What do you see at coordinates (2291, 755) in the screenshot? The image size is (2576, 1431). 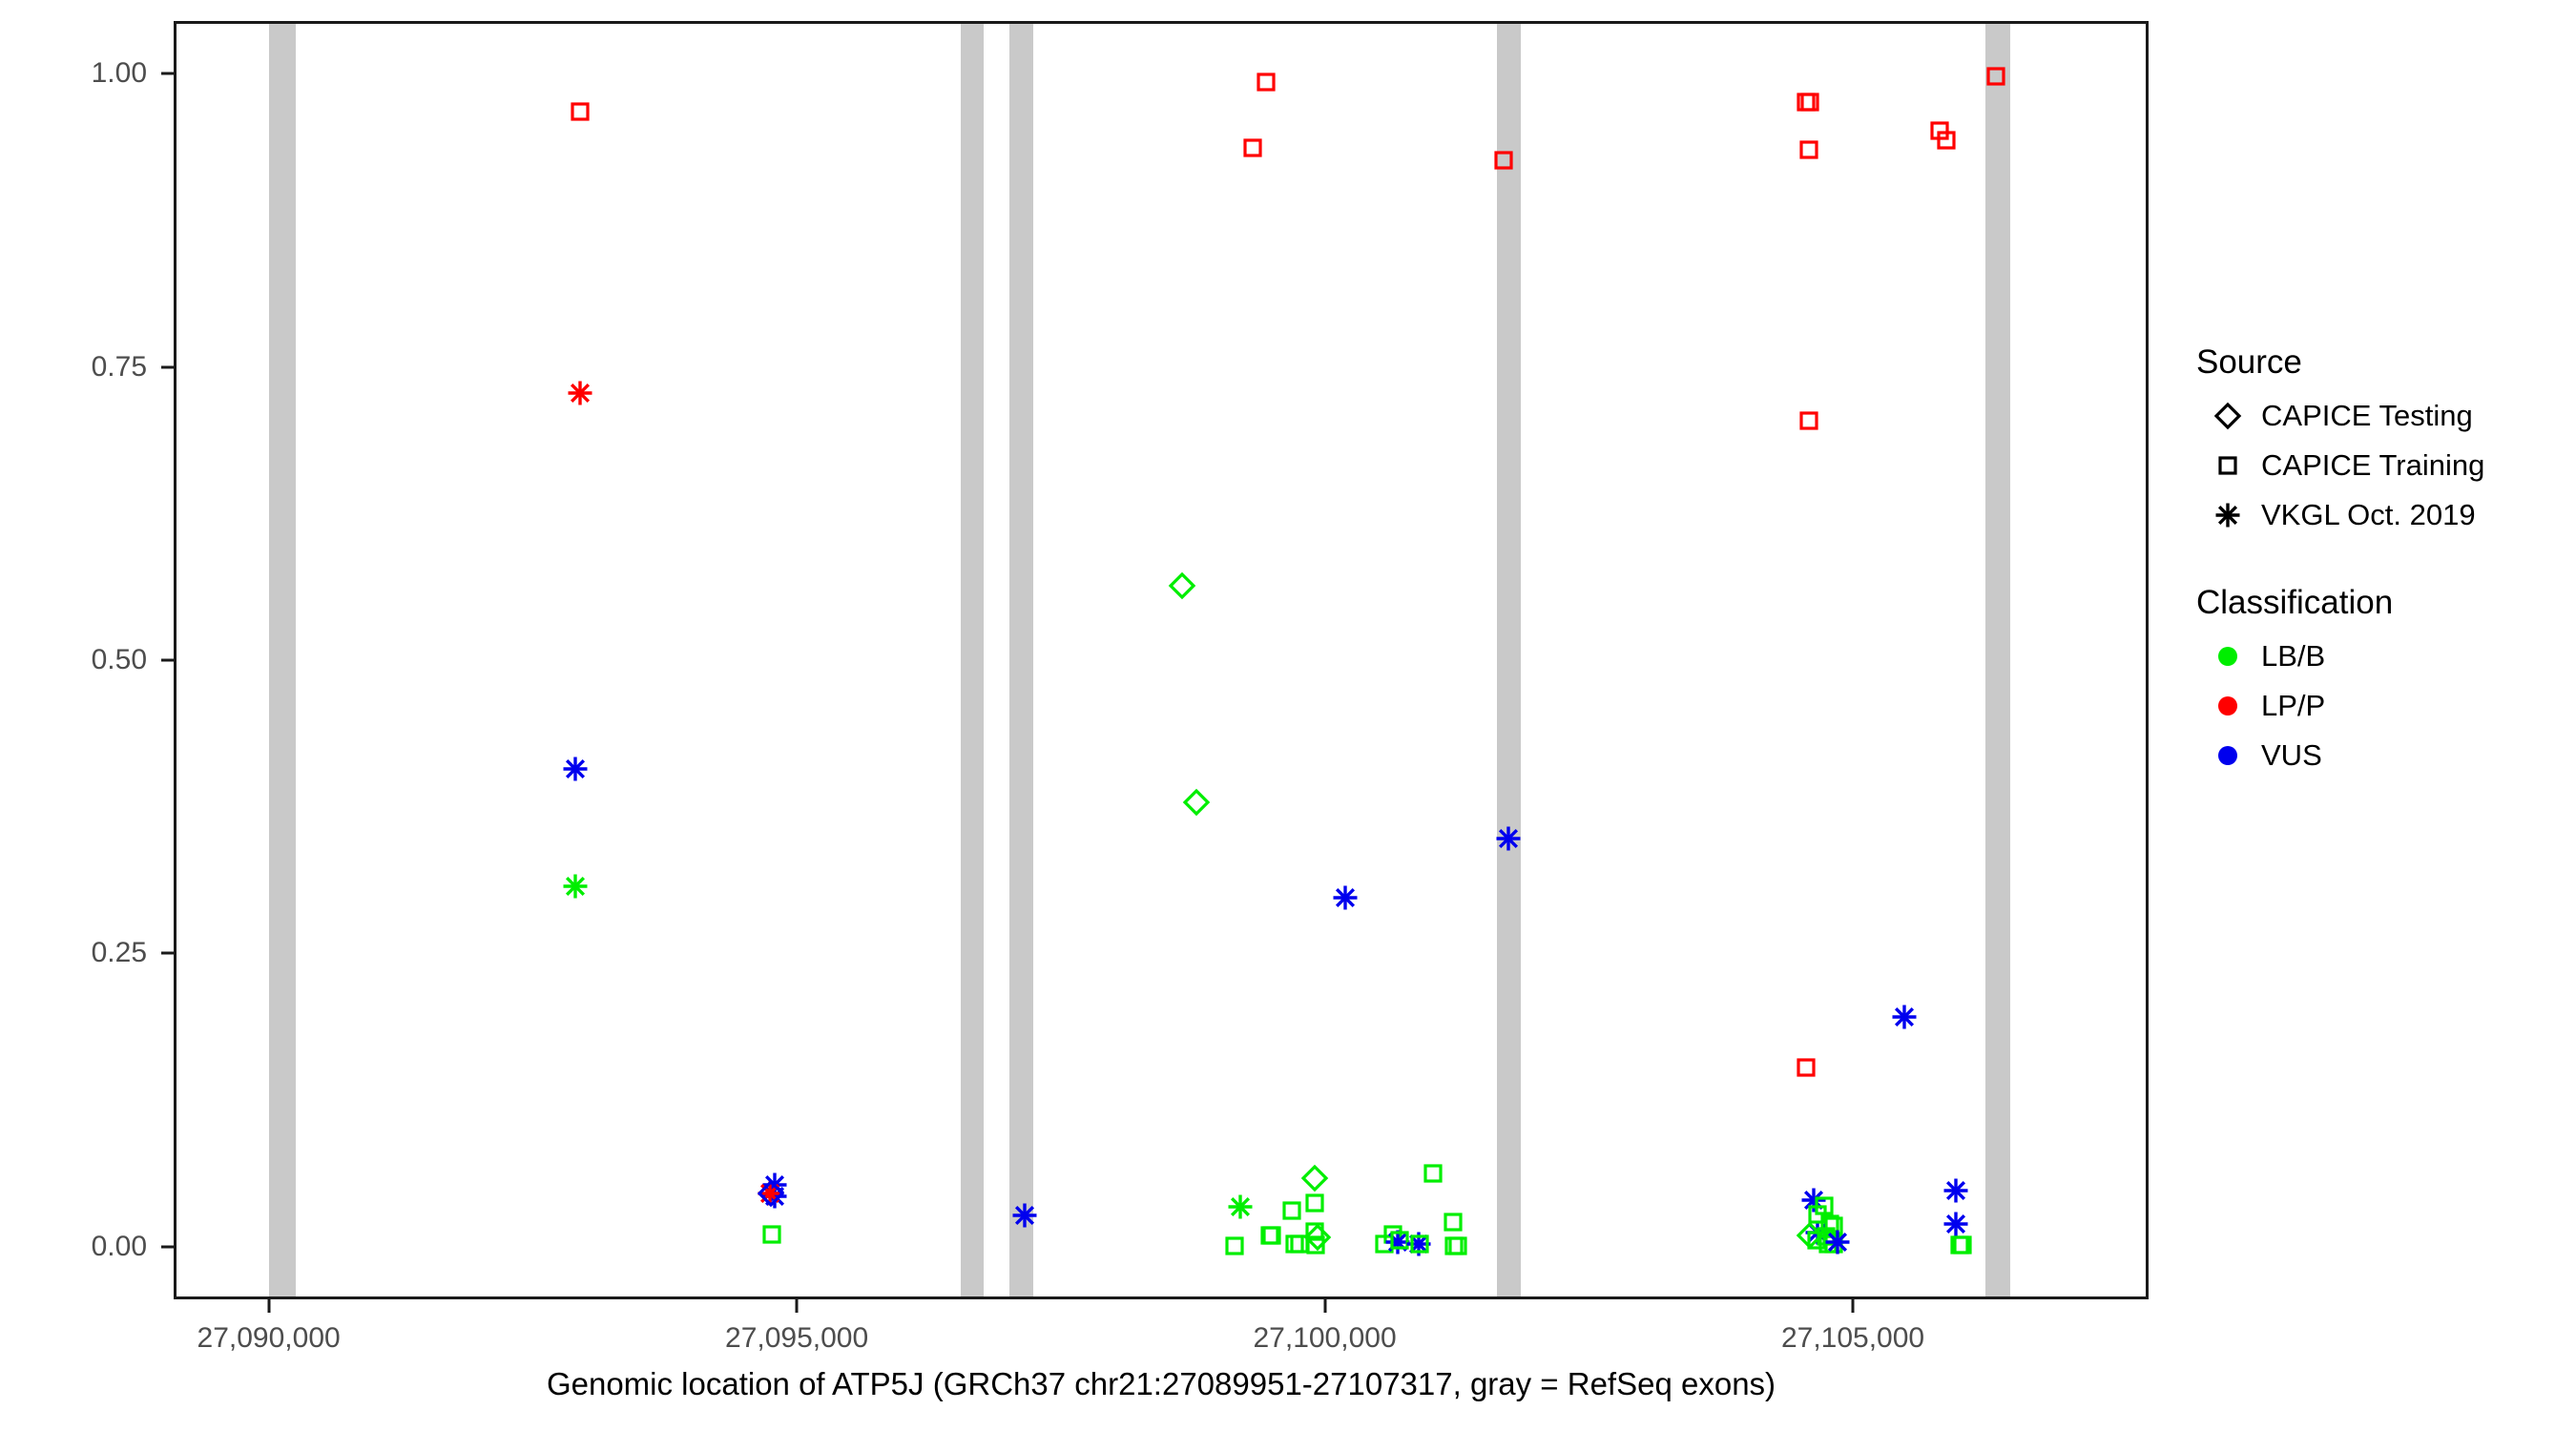 I see `legend-item-label: VUS` at bounding box center [2291, 755].